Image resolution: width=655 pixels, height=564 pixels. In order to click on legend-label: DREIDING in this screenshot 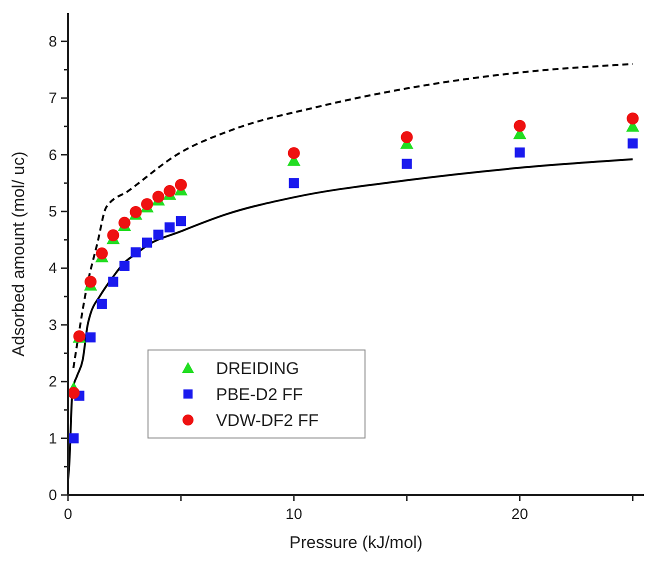, I will do `click(258, 368)`.